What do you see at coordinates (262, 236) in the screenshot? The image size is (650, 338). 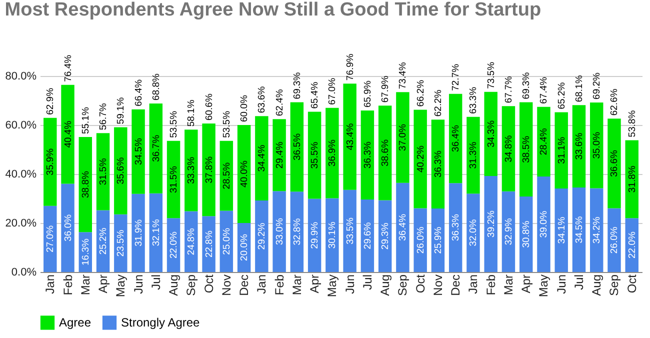 I see `data-label: 29.2%` at bounding box center [262, 236].